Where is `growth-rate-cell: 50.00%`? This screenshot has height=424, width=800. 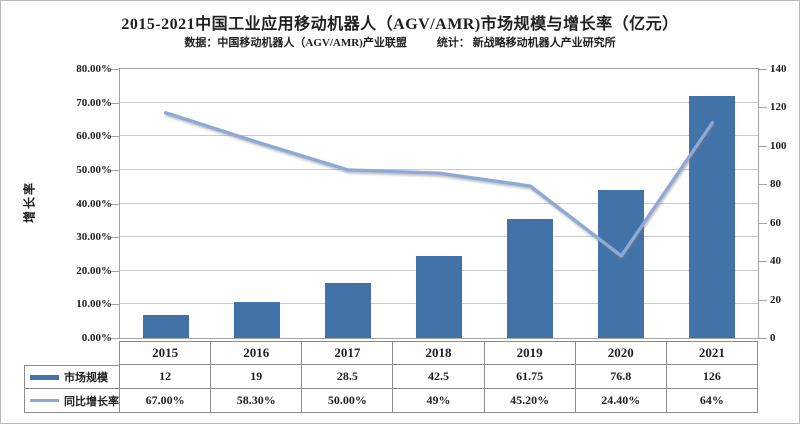 growth-rate-cell: 50.00% is located at coordinates (348, 401).